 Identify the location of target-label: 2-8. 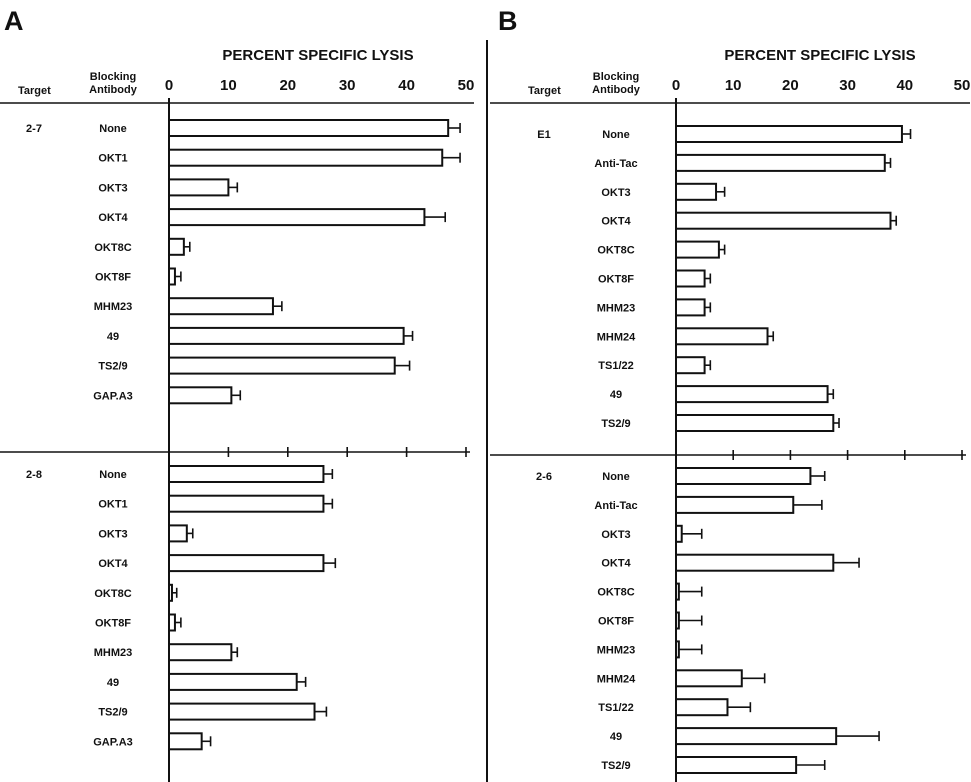
(34, 475).